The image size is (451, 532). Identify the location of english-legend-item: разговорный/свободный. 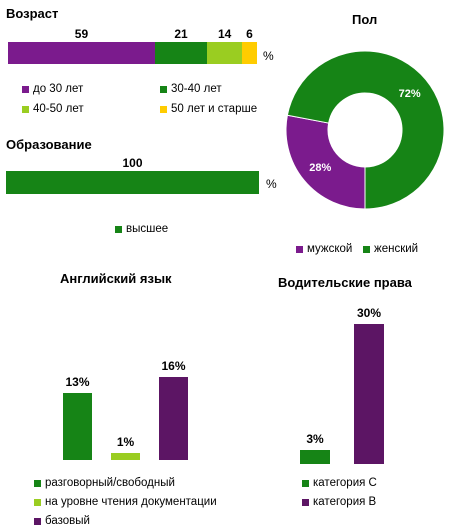
(104, 483).